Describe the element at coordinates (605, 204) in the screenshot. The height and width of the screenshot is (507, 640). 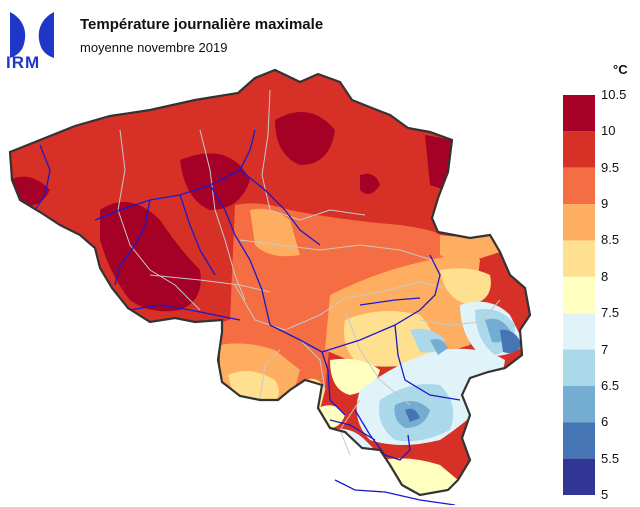
I see `legend-label: 9` at that location.